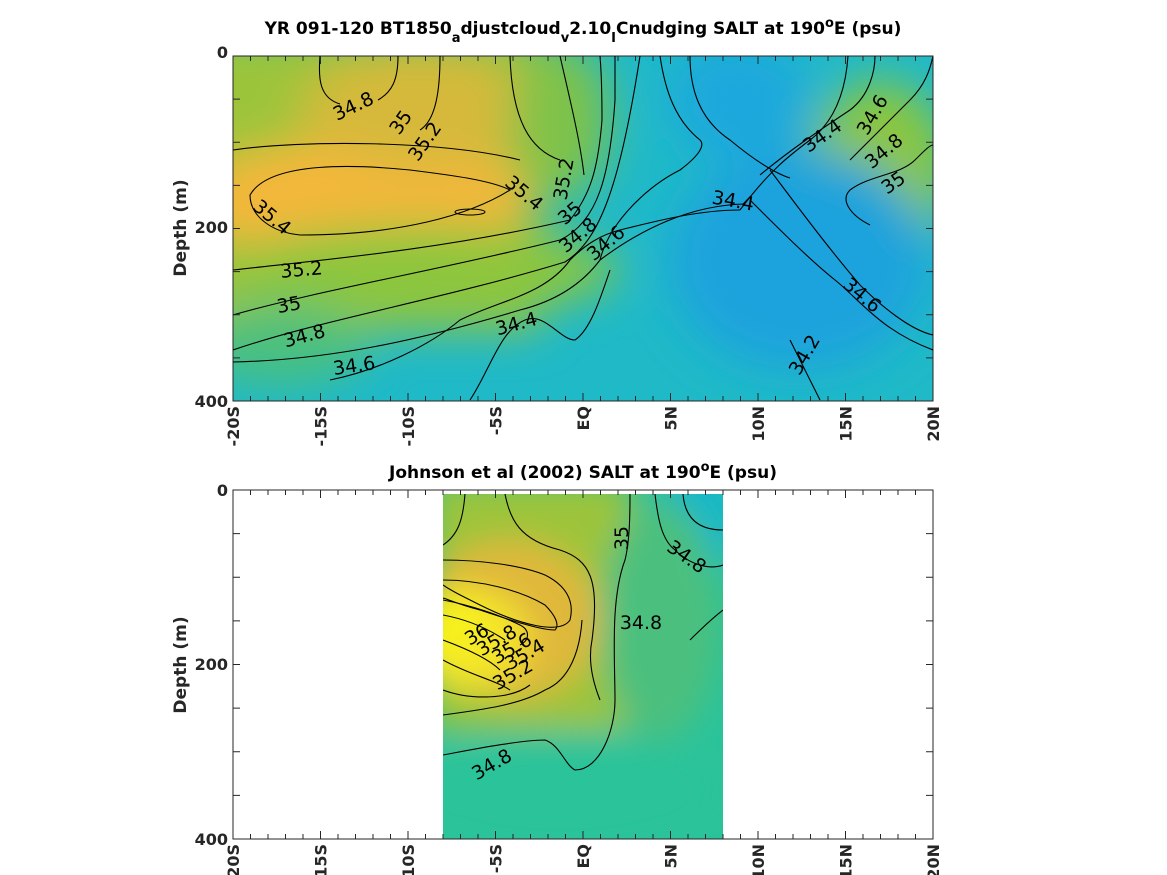 The width and height of the screenshot is (1167, 875). Describe the element at coordinates (222, 490) in the screenshot. I see `bottom-ytick-0: 0` at that location.